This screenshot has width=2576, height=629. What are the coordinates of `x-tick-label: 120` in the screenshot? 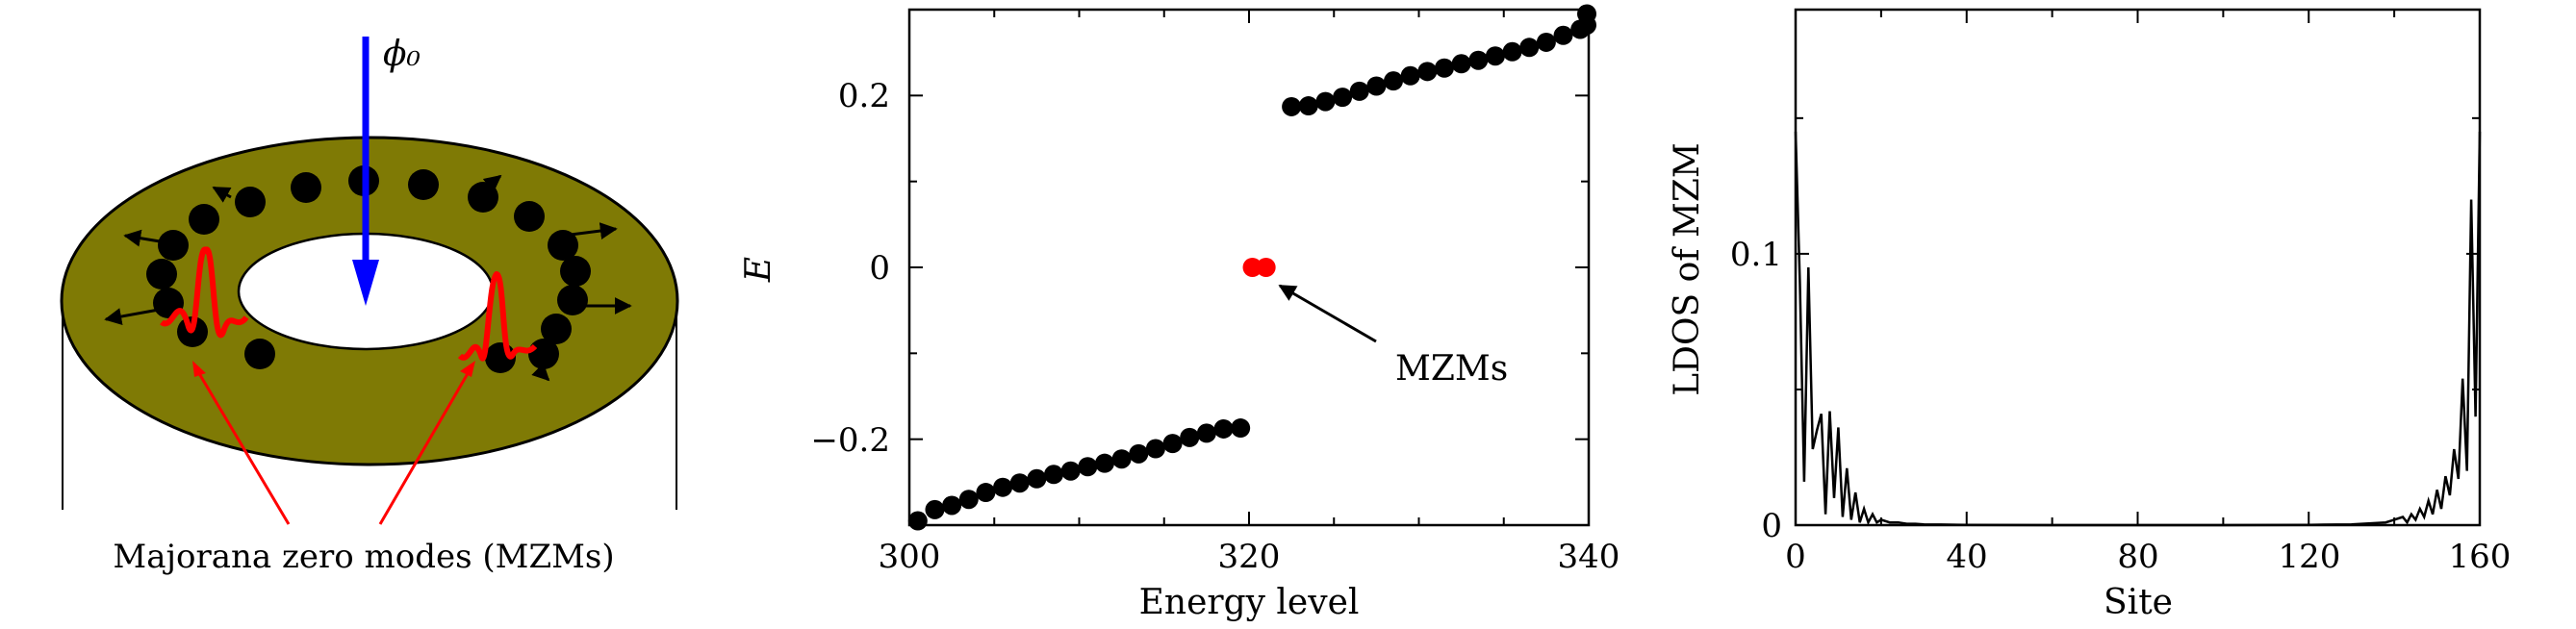 It's located at (2310, 557).